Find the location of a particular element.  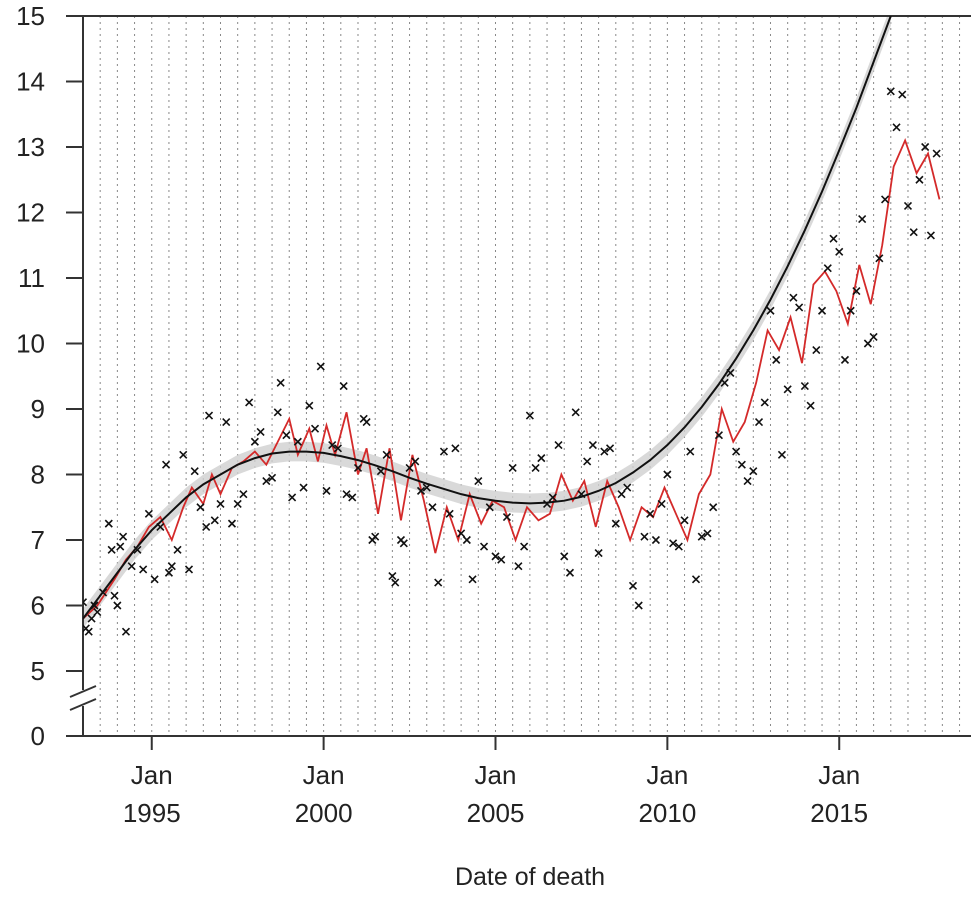

y-tick-label: 8 is located at coordinates (38, 475).